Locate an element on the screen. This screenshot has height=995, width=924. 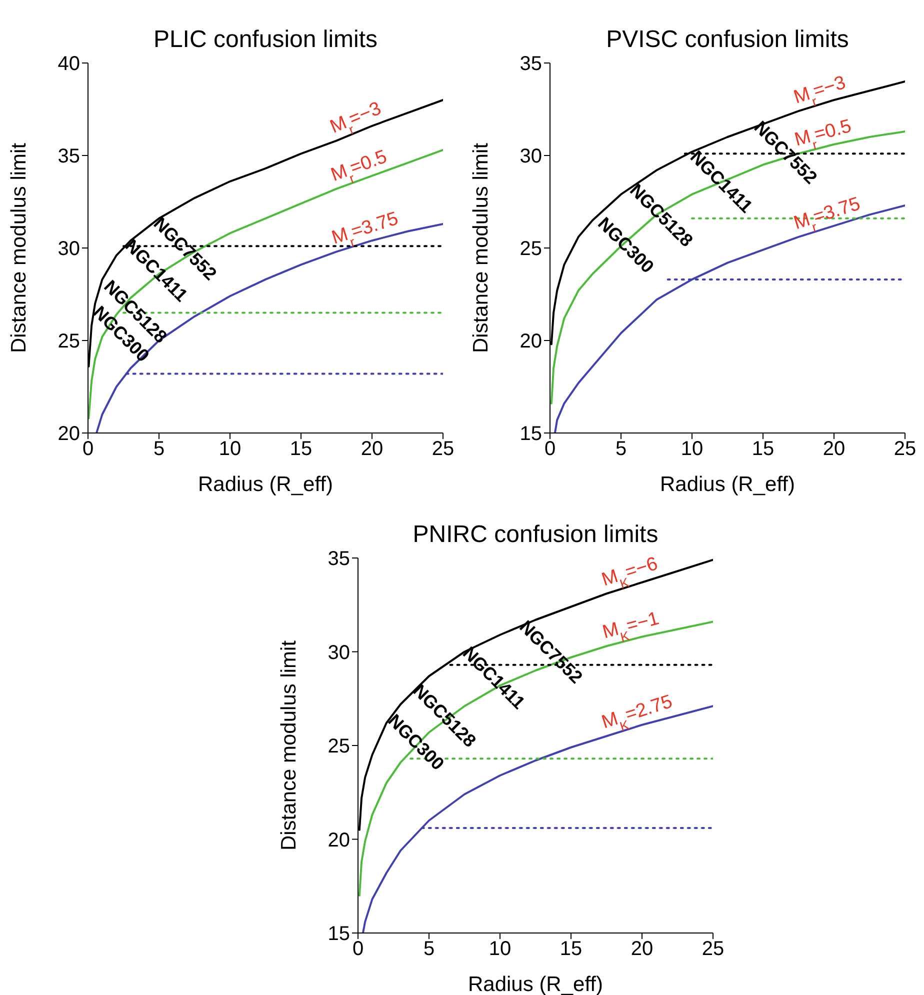
text: M$_{K}$=−6 is located at coordinates (629, 572).